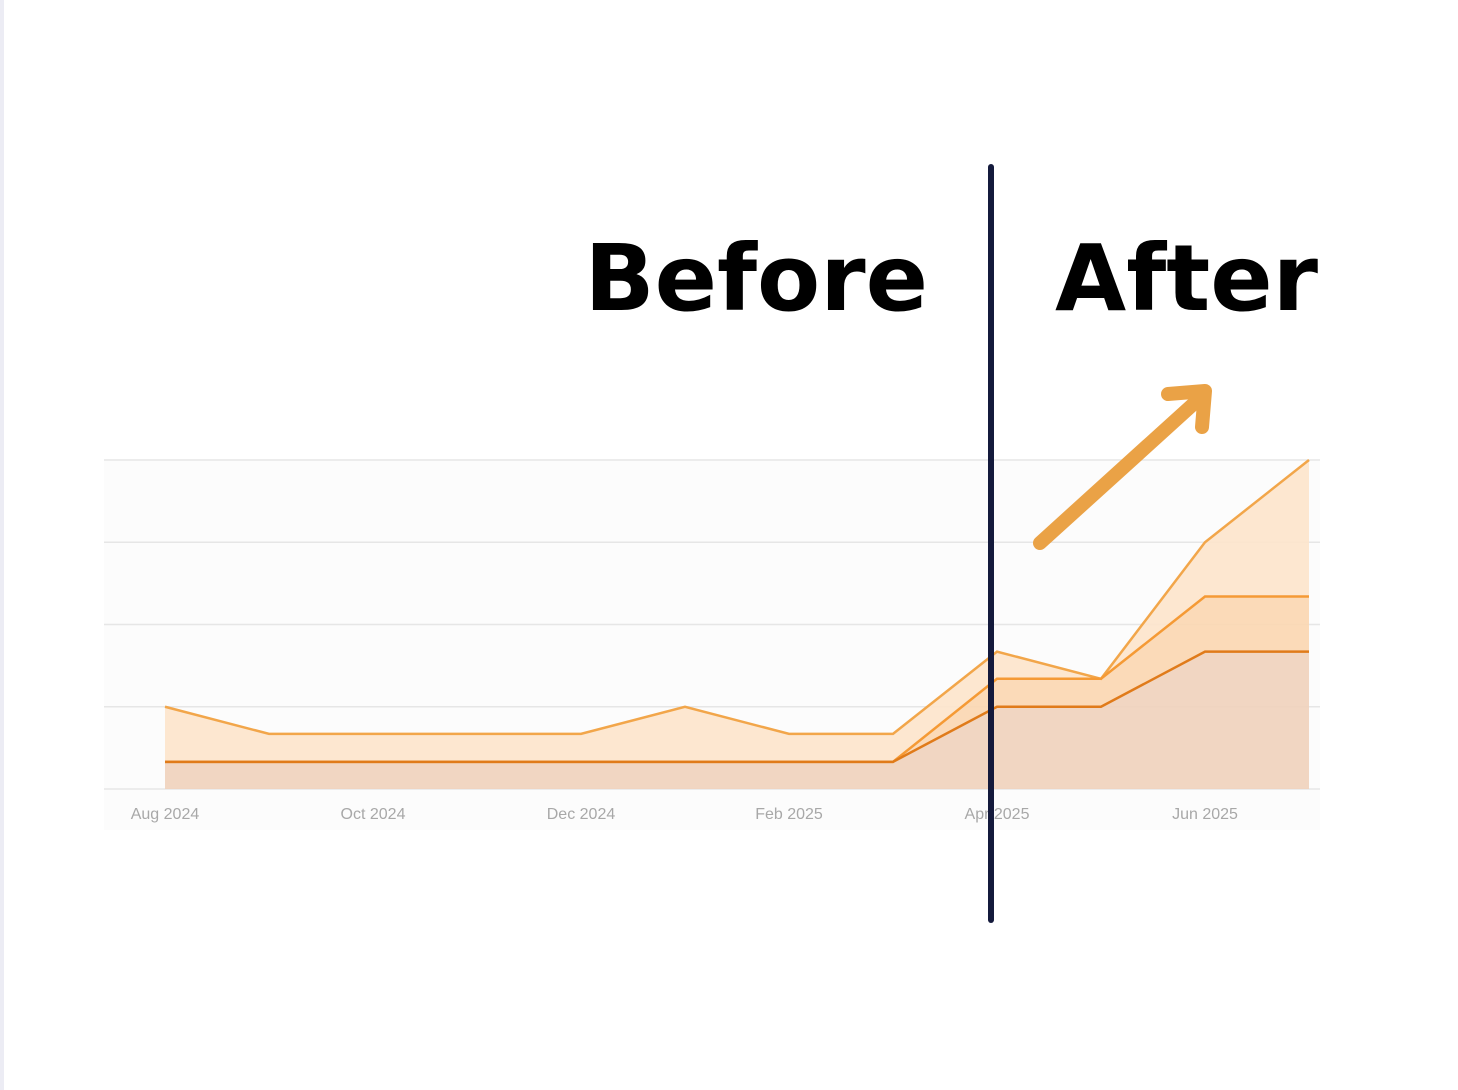  I want to click on x-tick-label: Feb 2025, so click(789, 814).